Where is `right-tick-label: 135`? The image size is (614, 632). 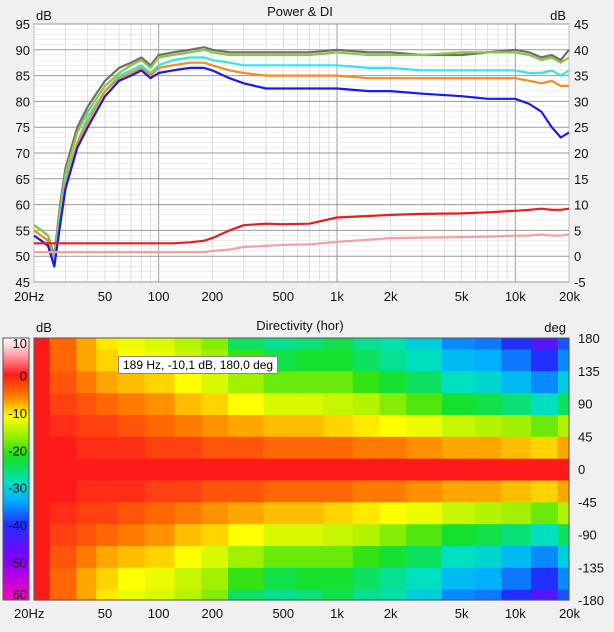
right-tick-label: 135 is located at coordinates (589, 371).